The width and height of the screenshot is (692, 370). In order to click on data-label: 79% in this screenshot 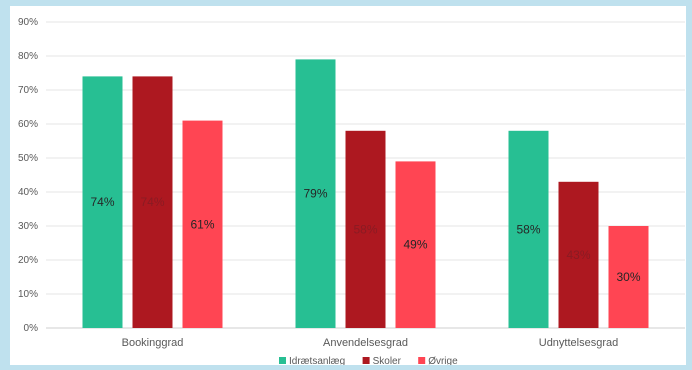, I will do `click(315, 194)`.